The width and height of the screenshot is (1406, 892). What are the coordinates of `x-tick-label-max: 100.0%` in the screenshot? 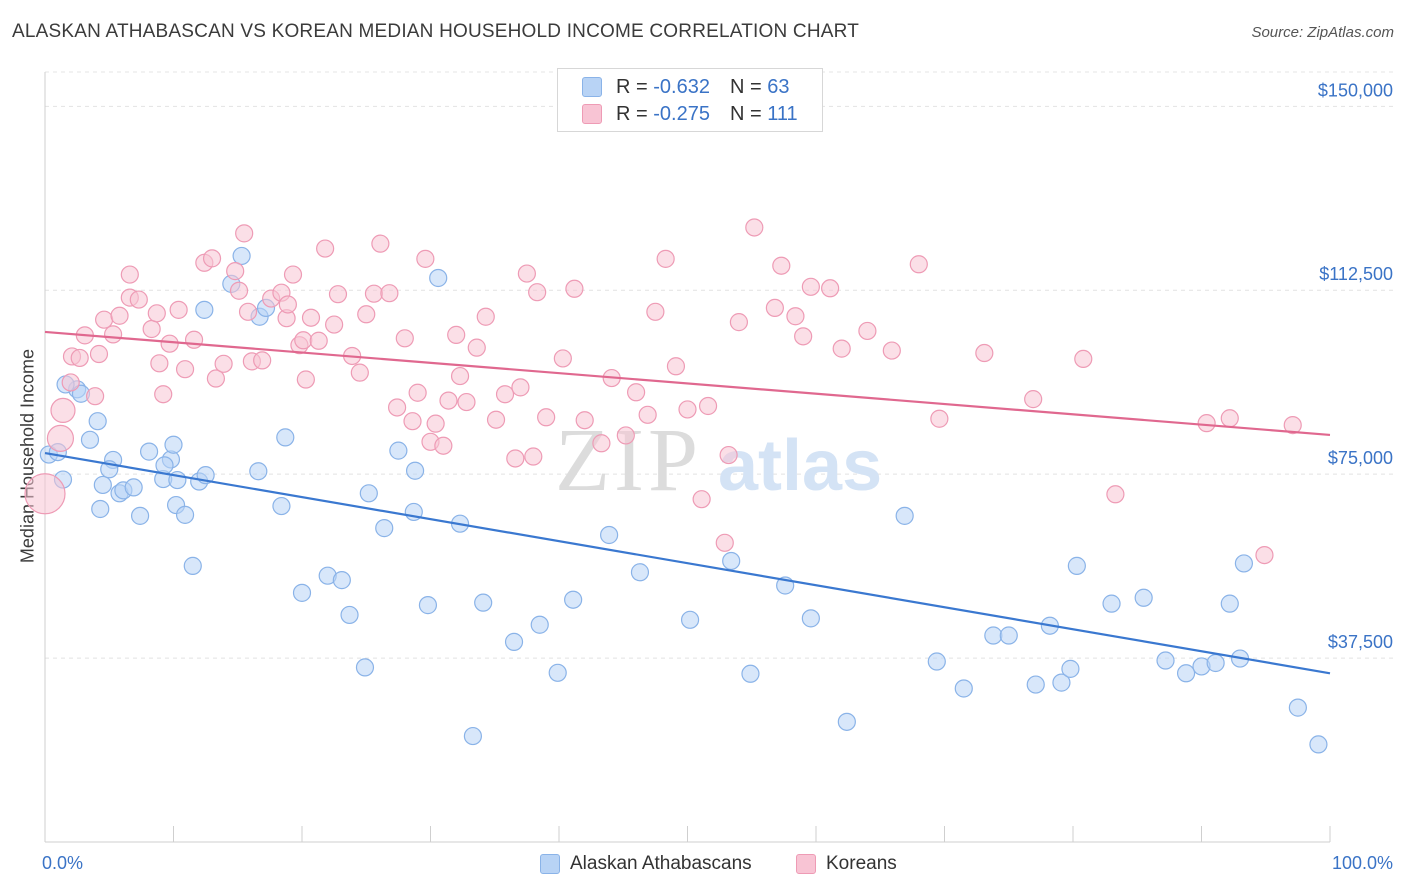 It's located at (1362, 863).